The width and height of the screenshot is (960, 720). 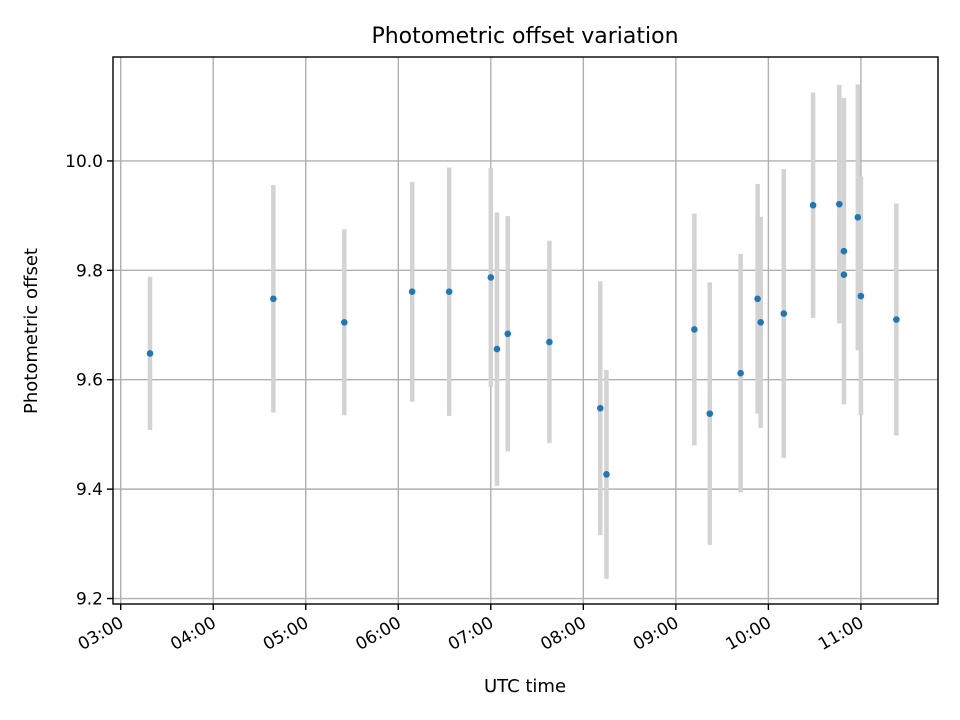 What do you see at coordinates (89, 271) in the screenshot?
I see `y-tick-label: 9.8` at bounding box center [89, 271].